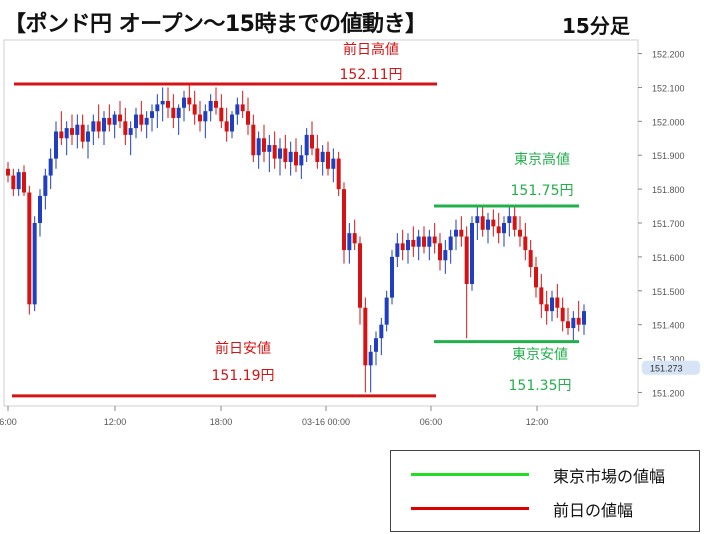  What do you see at coordinates (668, 292) in the screenshot?
I see `y-tick-label: 151.500` at bounding box center [668, 292].